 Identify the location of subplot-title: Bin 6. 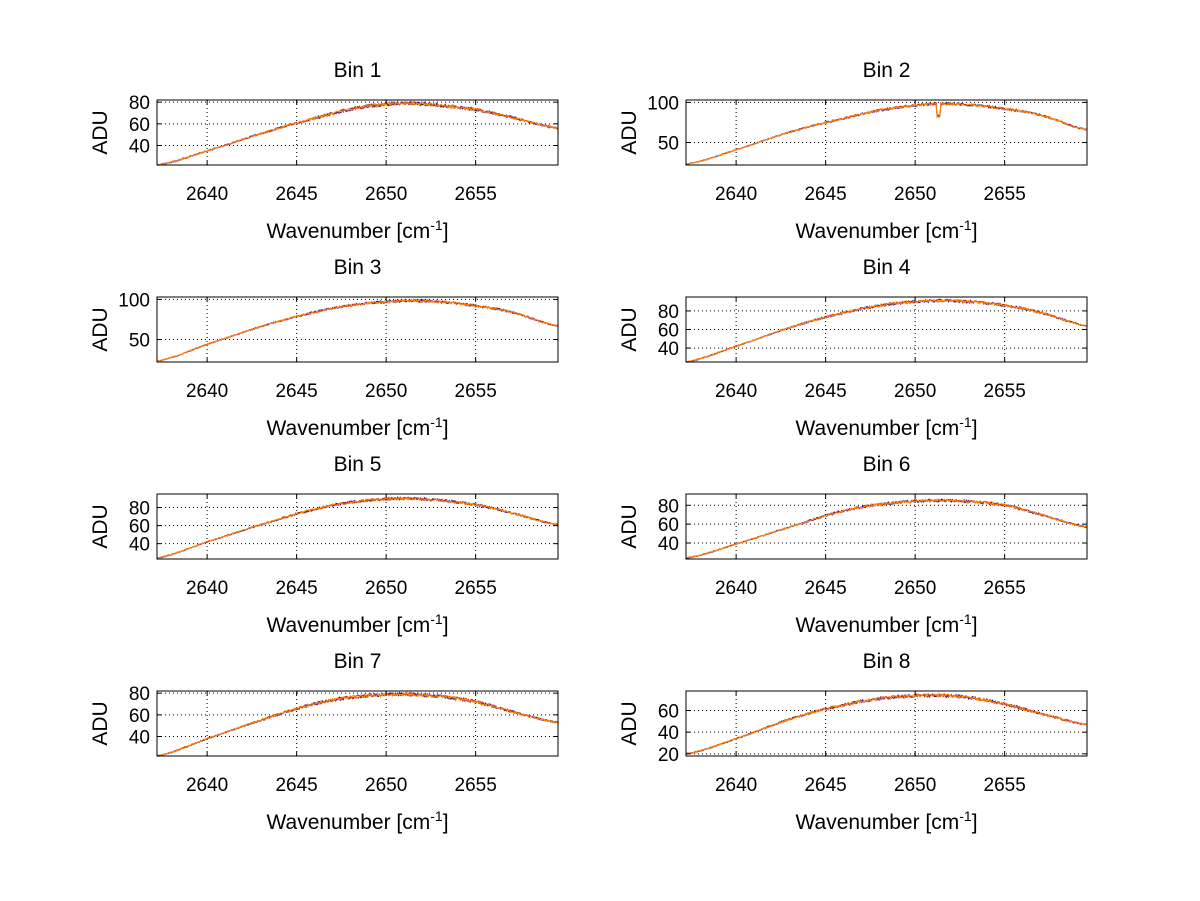
(887, 464).